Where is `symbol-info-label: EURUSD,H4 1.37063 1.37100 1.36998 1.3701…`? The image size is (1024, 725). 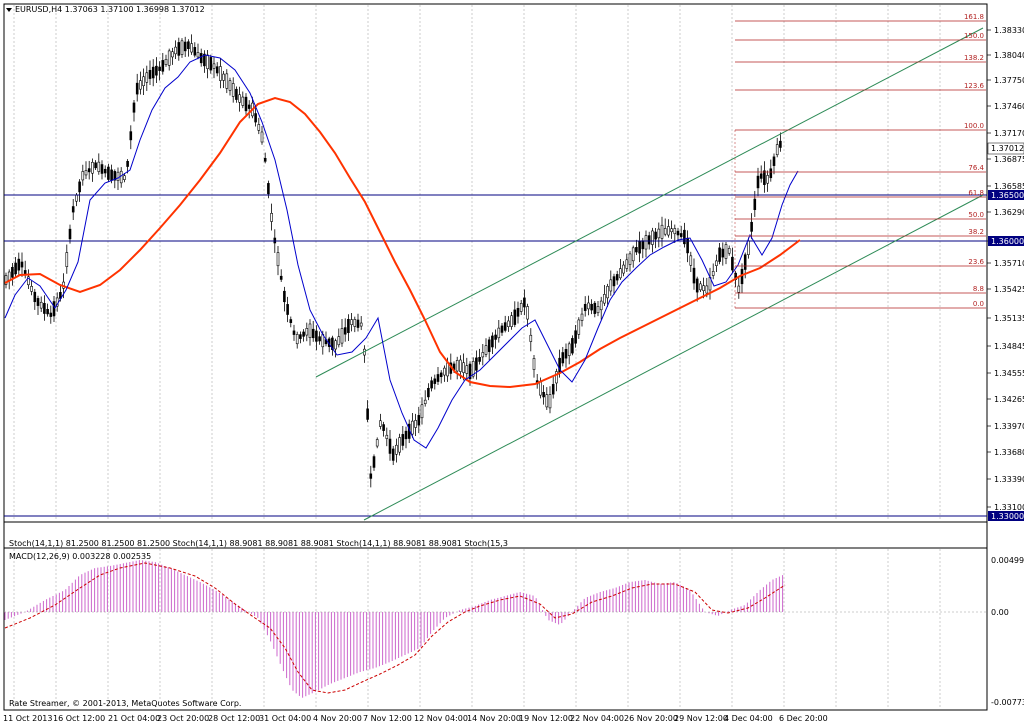
symbol-info-label: EURUSD,H4 1.37063 1.37100 1.36998 1.3701… is located at coordinates (110, 9).